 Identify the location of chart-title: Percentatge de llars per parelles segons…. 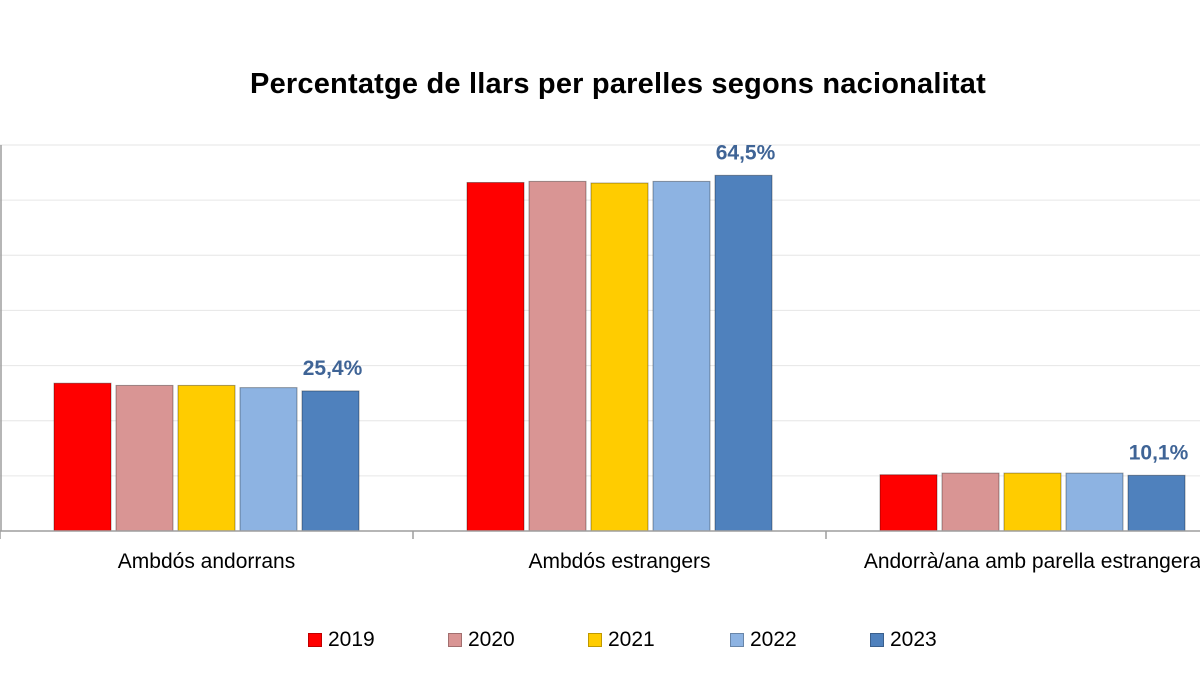
(618, 84).